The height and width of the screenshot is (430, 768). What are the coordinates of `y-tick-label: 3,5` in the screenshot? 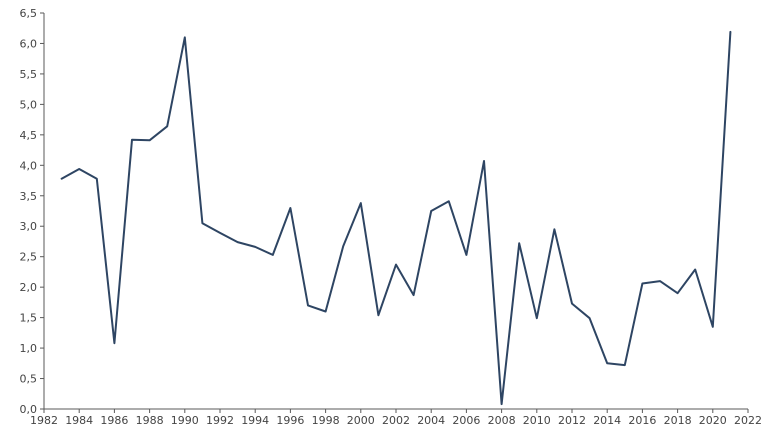 It's located at (29, 196).